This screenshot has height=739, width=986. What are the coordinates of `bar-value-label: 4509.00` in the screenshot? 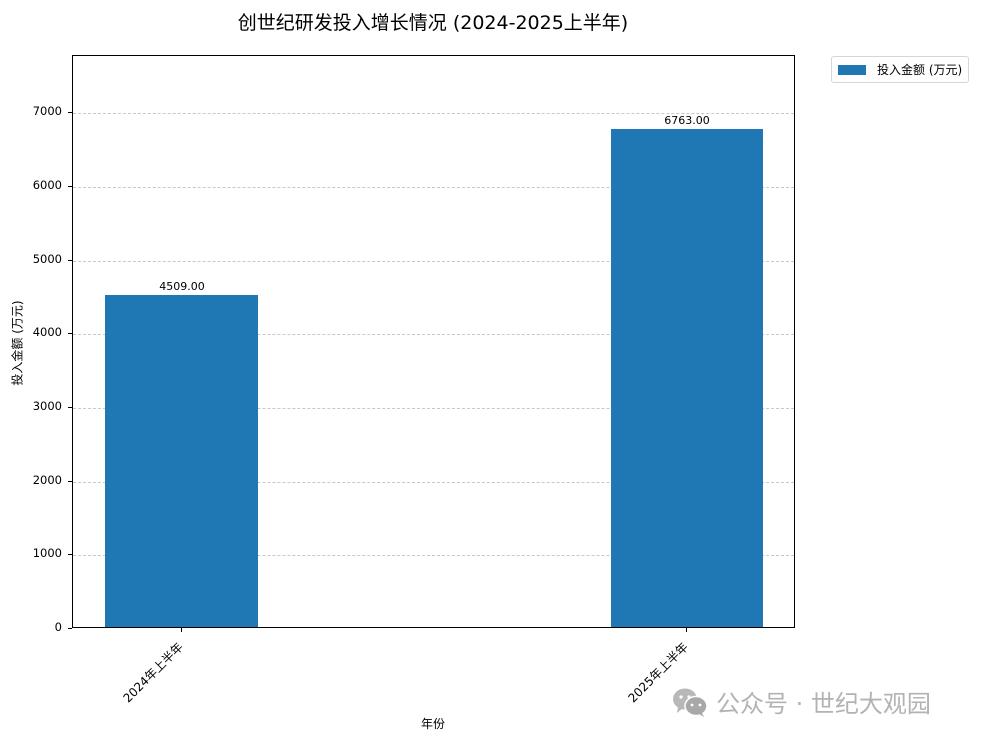 It's located at (182, 286).